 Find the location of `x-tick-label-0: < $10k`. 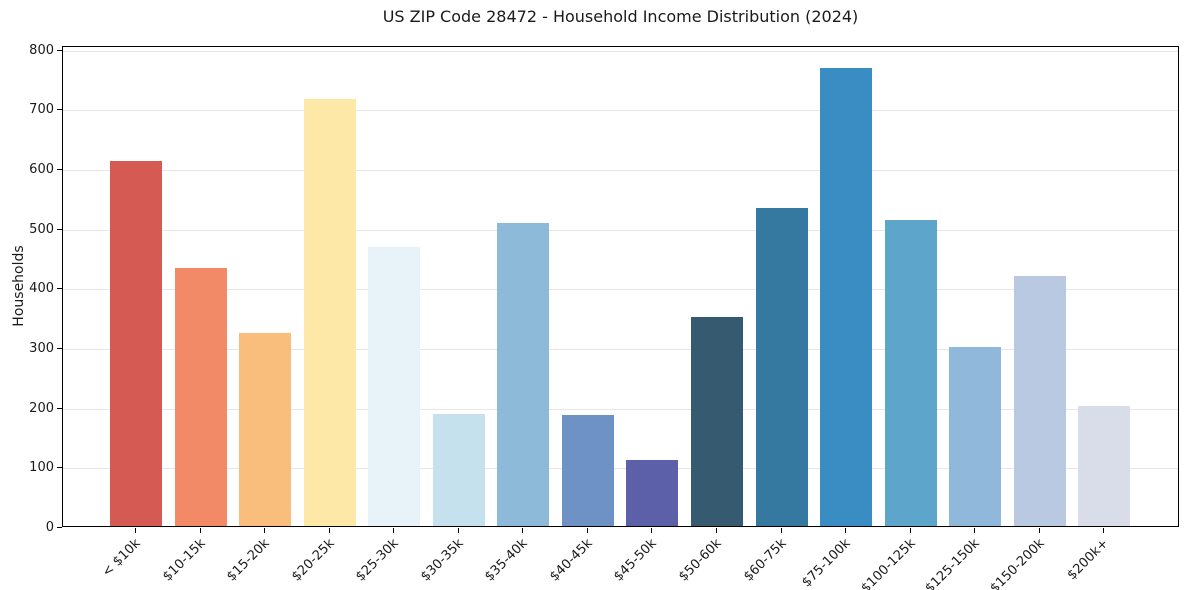

x-tick-label-0: < $10k is located at coordinates (121, 558).